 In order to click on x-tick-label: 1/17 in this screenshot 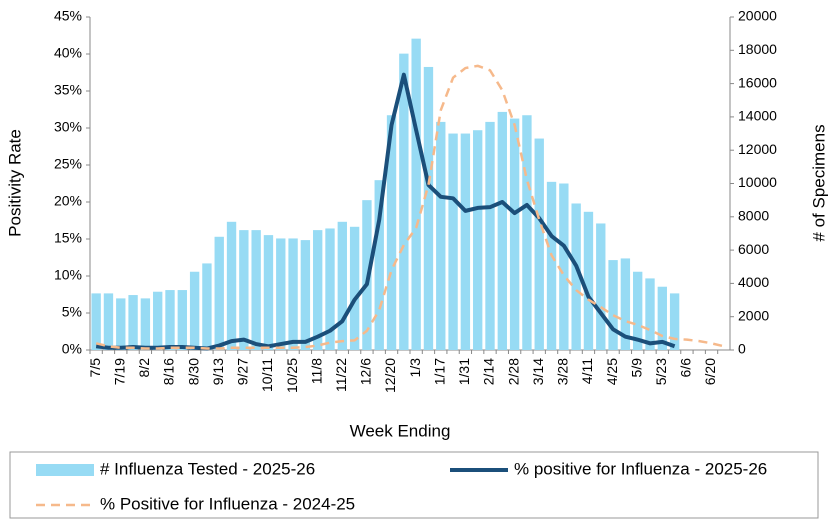, I will do `click(439, 371)`.